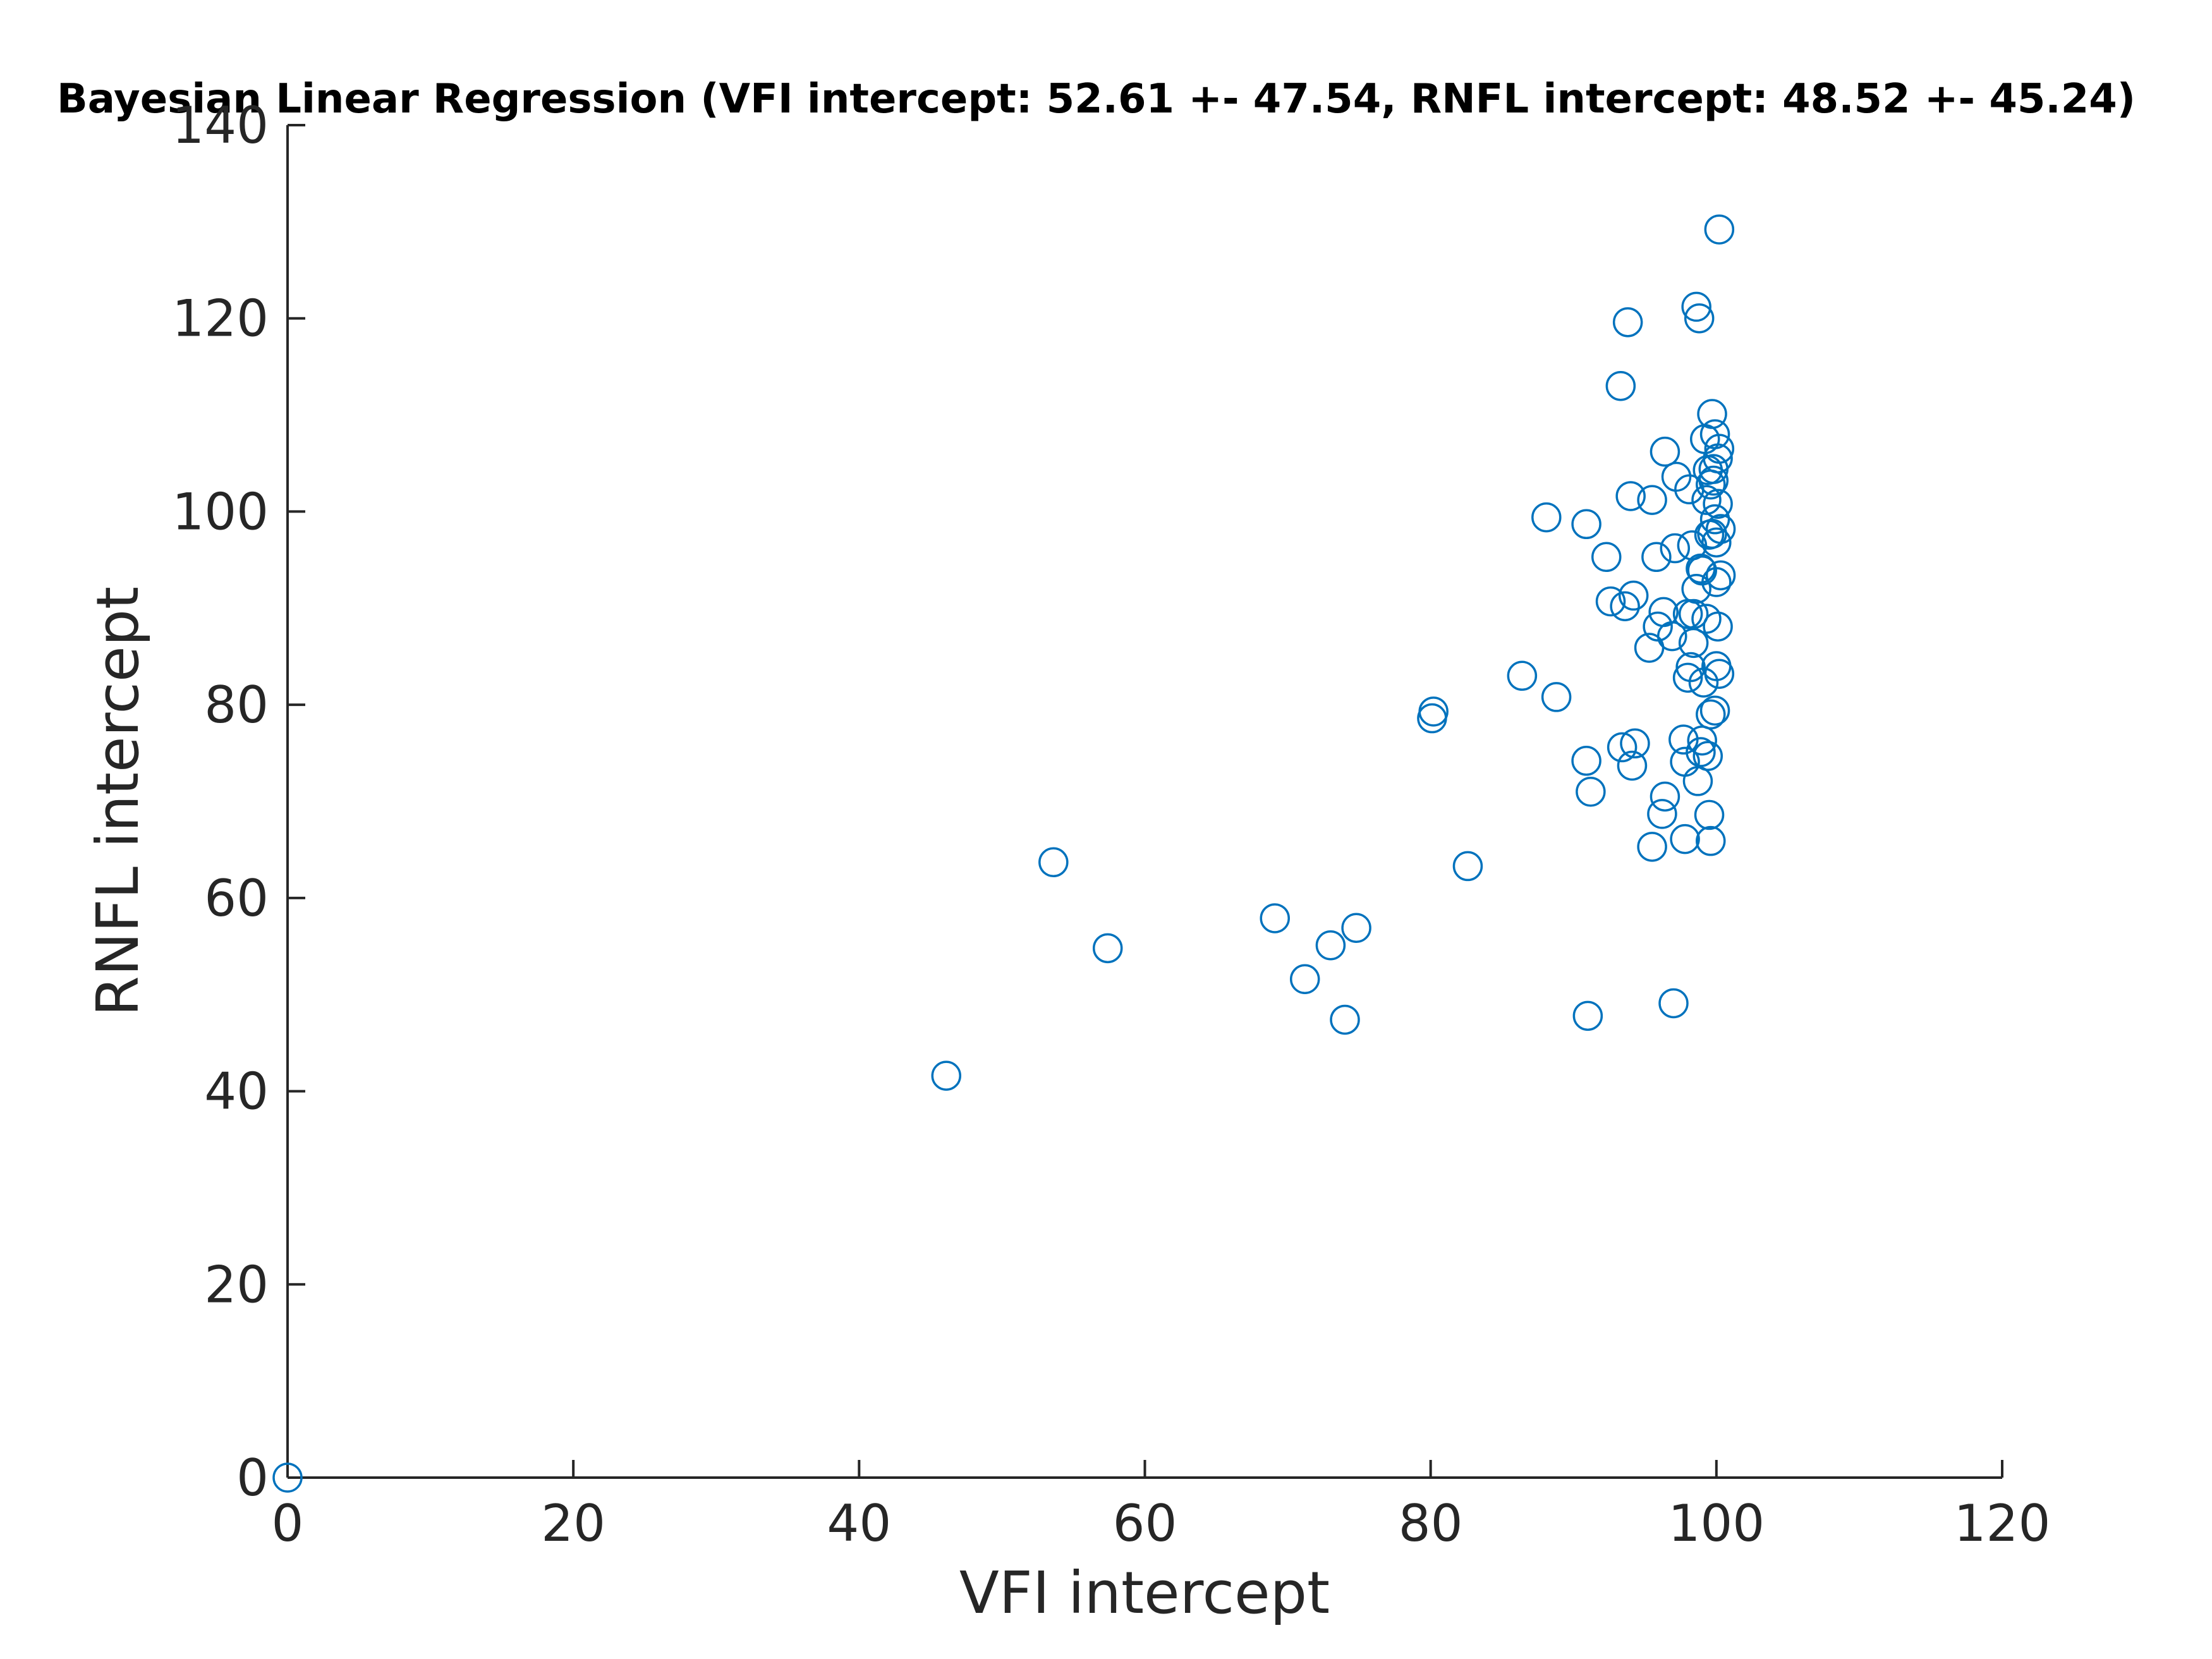 This screenshot has height=1659, width=2212. What do you see at coordinates (236, 1284) in the screenshot?
I see `y-tick-label: 20` at bounding box center [236, 1284].